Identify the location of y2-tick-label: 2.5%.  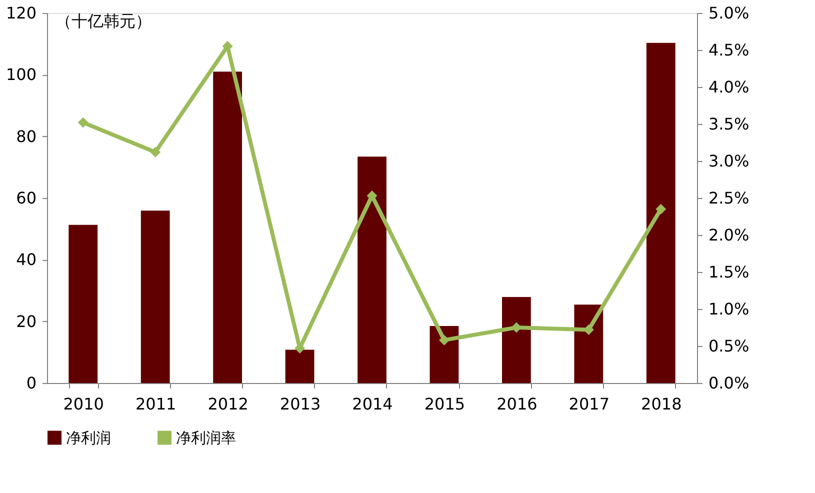
(729, 198).